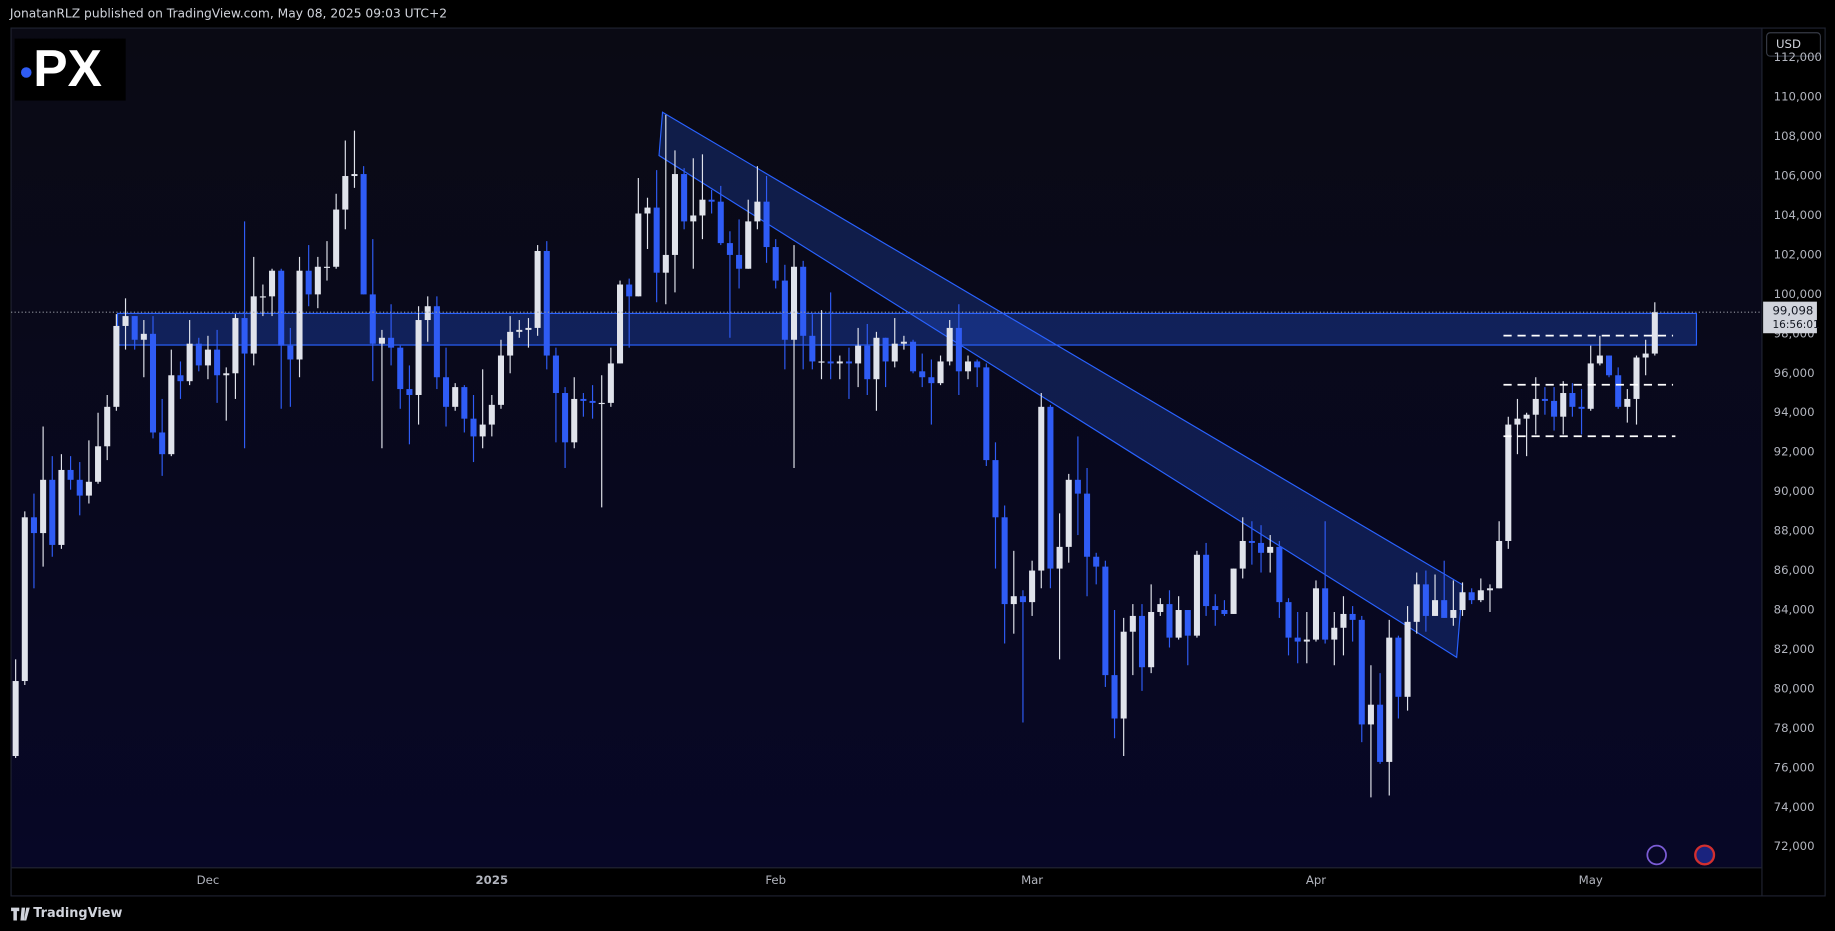 The height and width of the screenshot is (931, 1835). I want to click on y-tick-label: 112,000, so click(1798, 57).